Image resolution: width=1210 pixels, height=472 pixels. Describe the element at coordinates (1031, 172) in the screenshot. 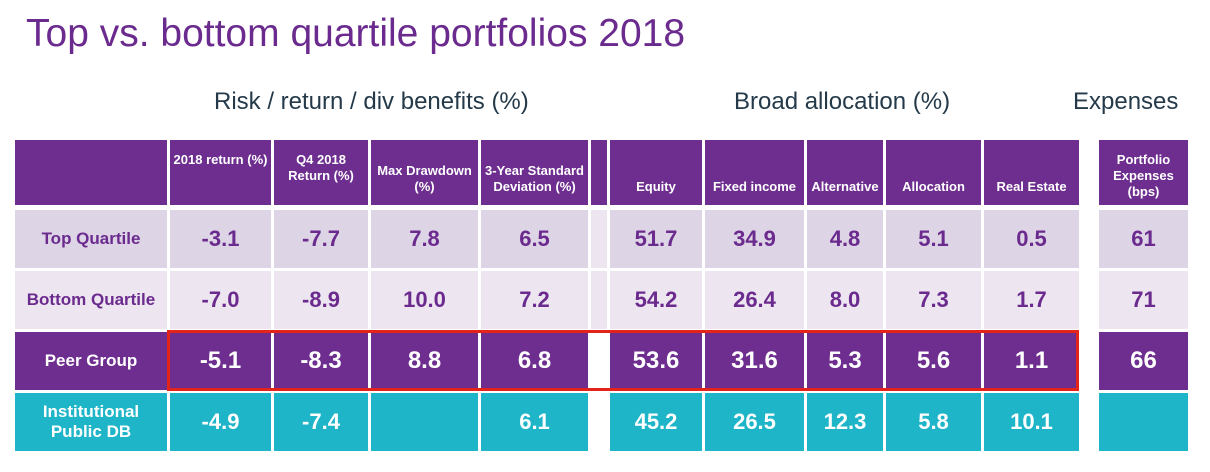

I see `header-realestate: Real Estate` at that location.